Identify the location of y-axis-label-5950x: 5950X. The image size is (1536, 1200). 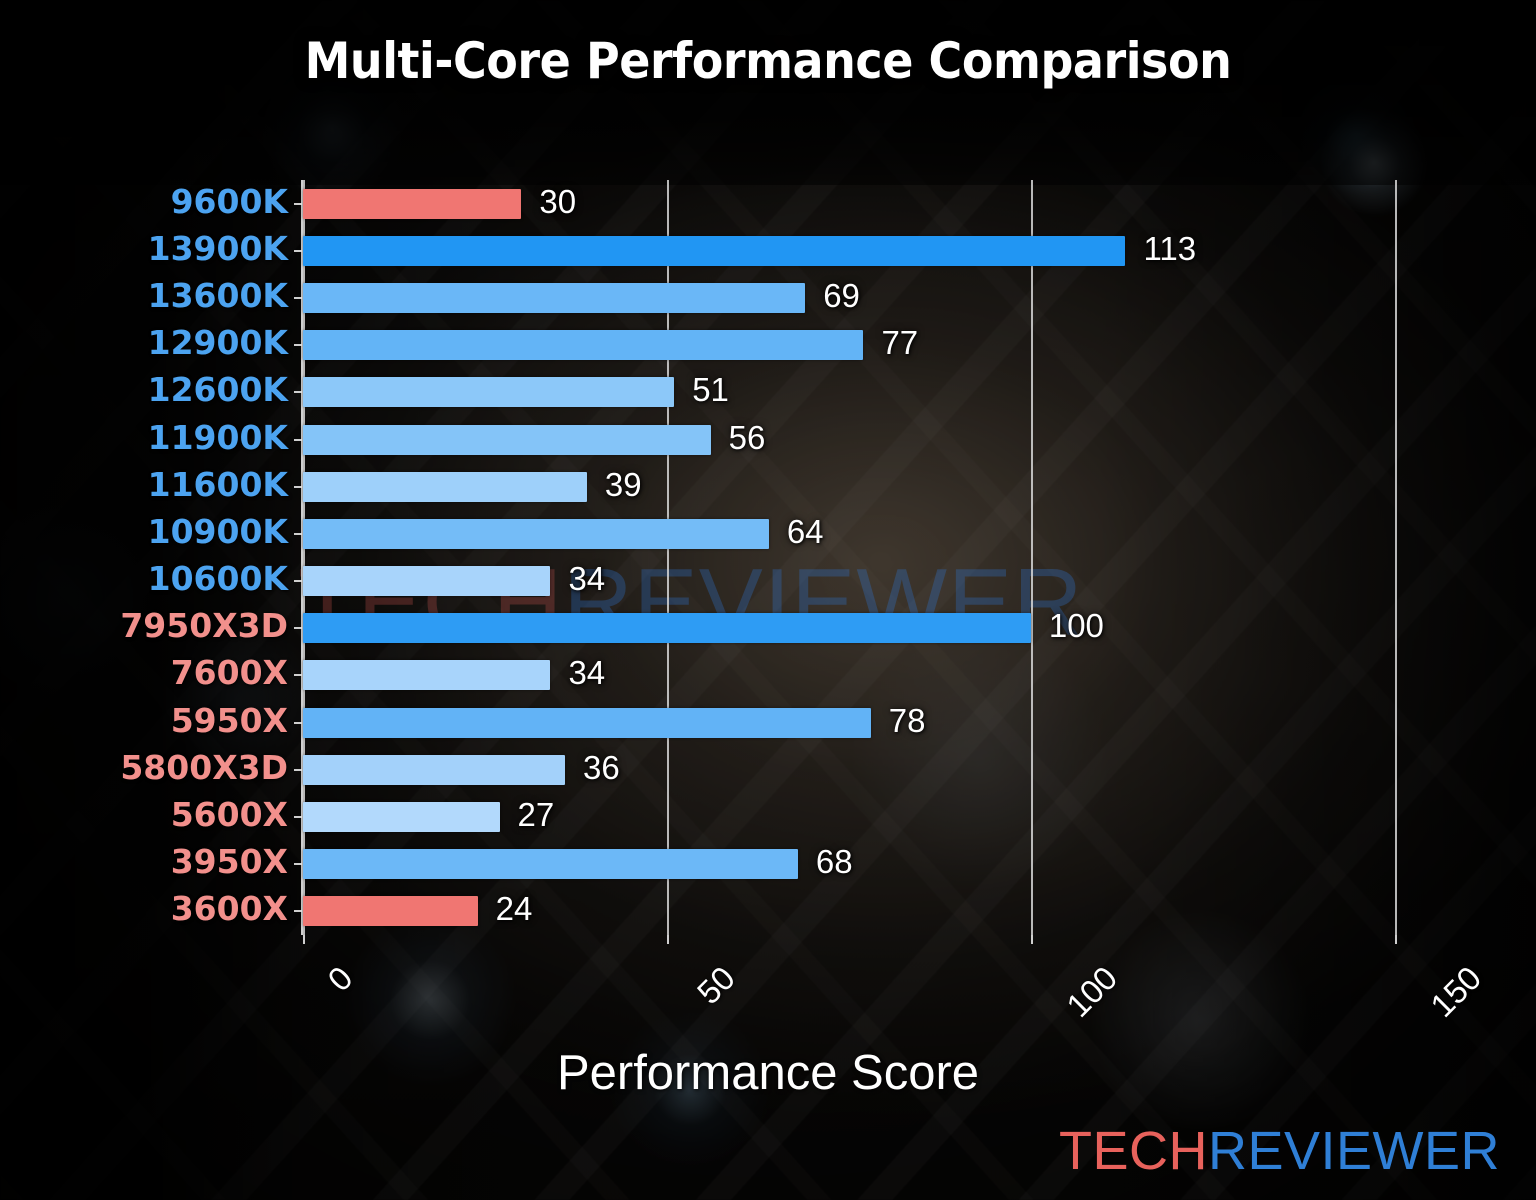
(229, 720).